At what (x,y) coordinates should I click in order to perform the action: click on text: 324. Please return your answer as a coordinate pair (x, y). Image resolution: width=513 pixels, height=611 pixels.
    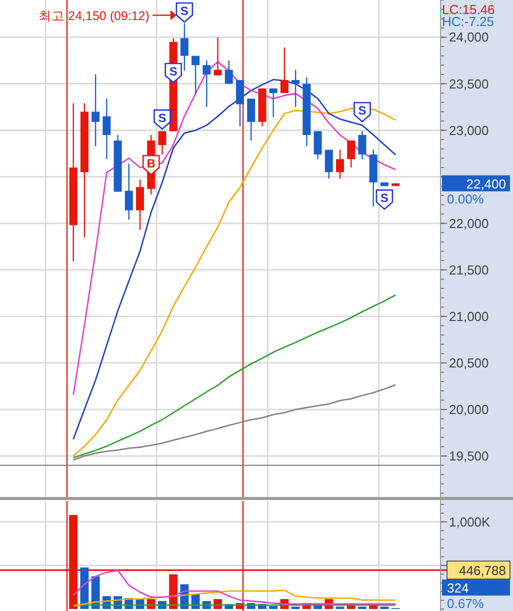
    Looking at the image, I should click on (458, 588).